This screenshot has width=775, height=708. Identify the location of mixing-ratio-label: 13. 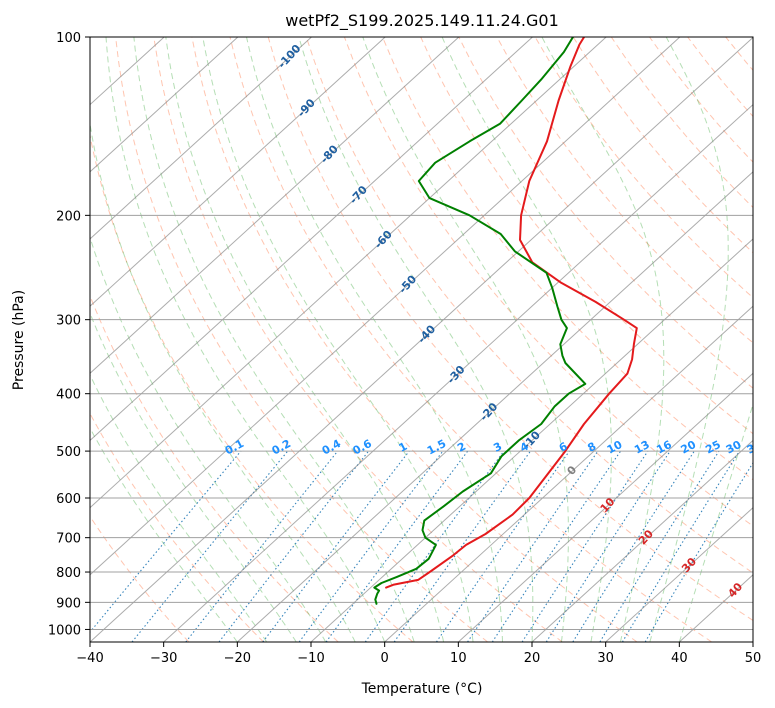
(642, 447).